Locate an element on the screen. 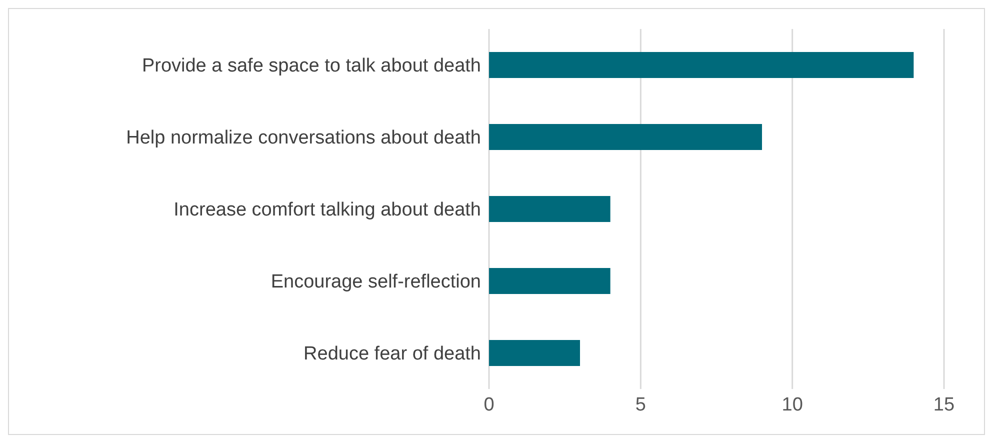  y-tick-label: Increase comfort talking about death is located at coordinates (327, 210).